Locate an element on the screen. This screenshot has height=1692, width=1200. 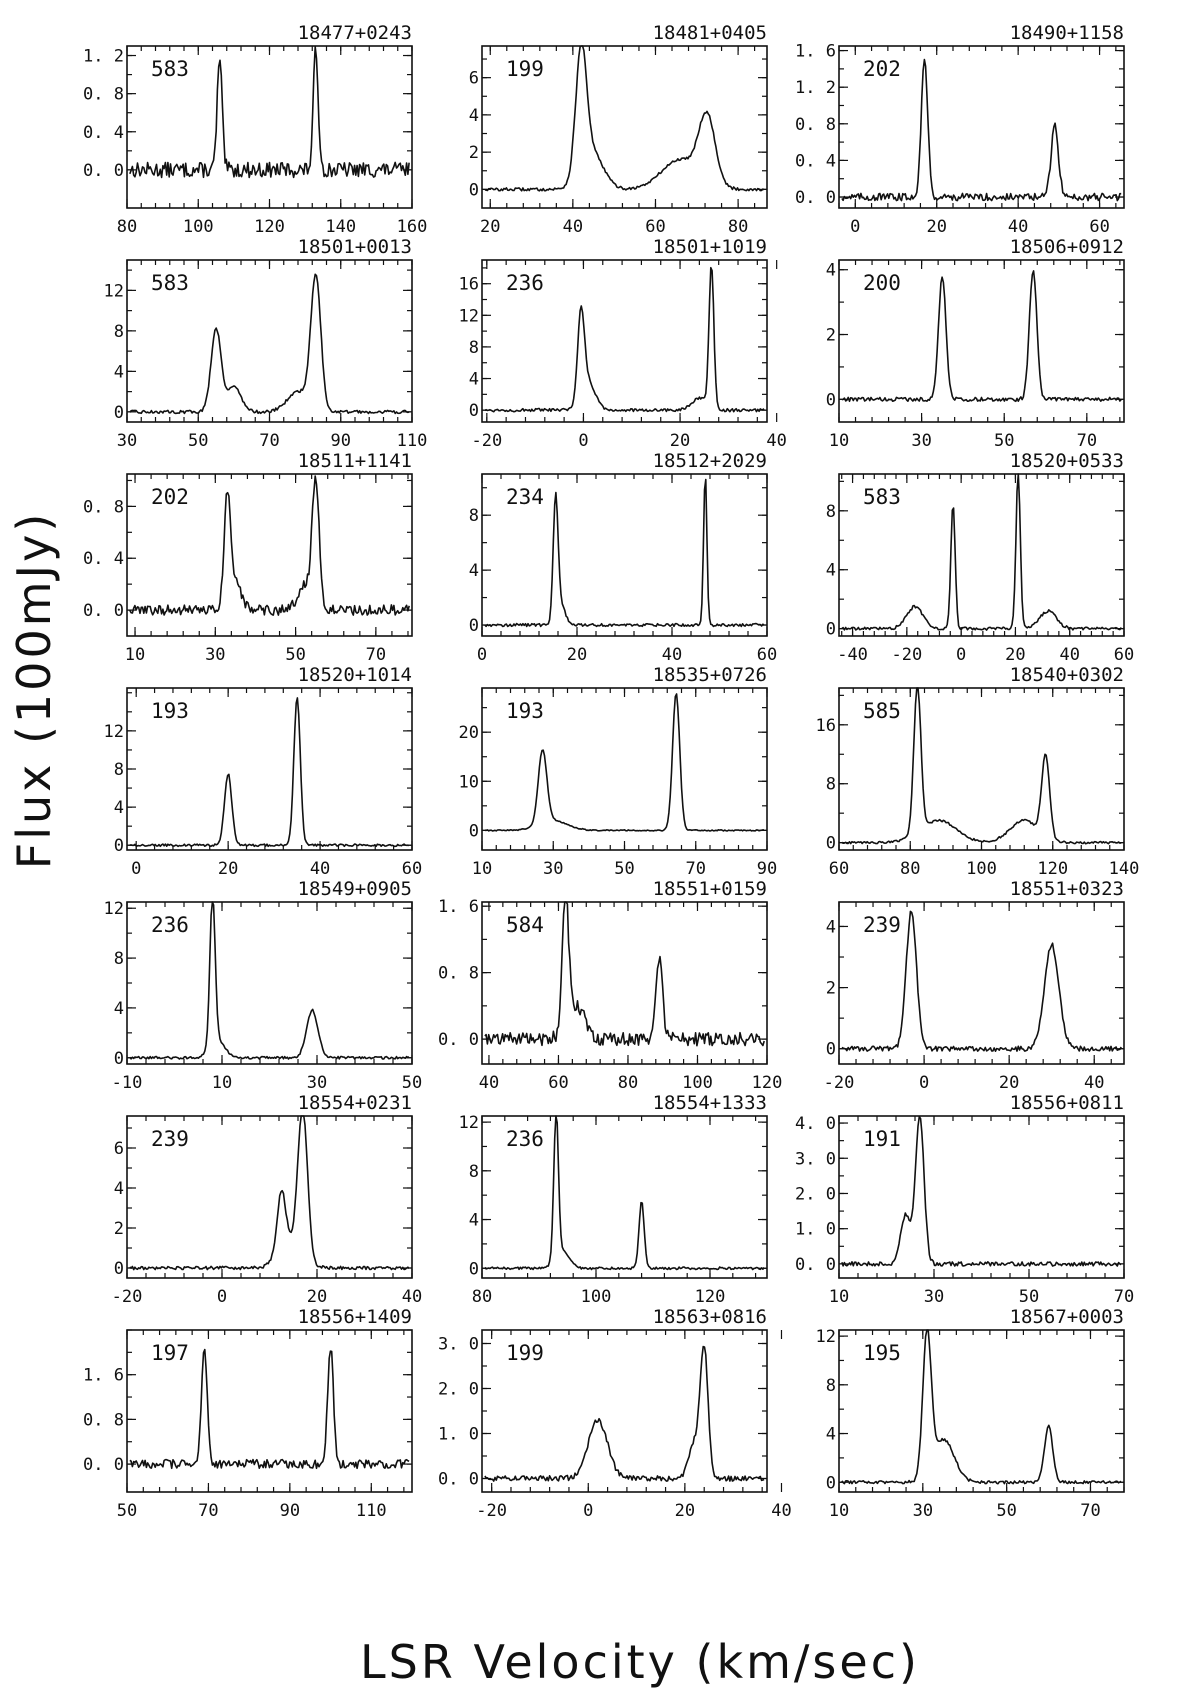
spectrum-panel-18567+0003: 18567+0003 195 10 30 50 70 0 4 8 12 is located at coordinates (970, 1413).